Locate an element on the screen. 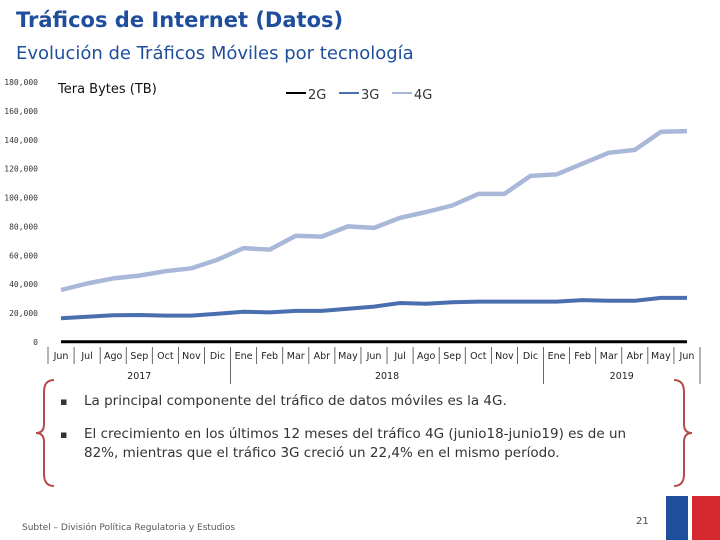 The image size is (720, 540). y-tick-label: 160,000 is located at coordinates (21, 111).